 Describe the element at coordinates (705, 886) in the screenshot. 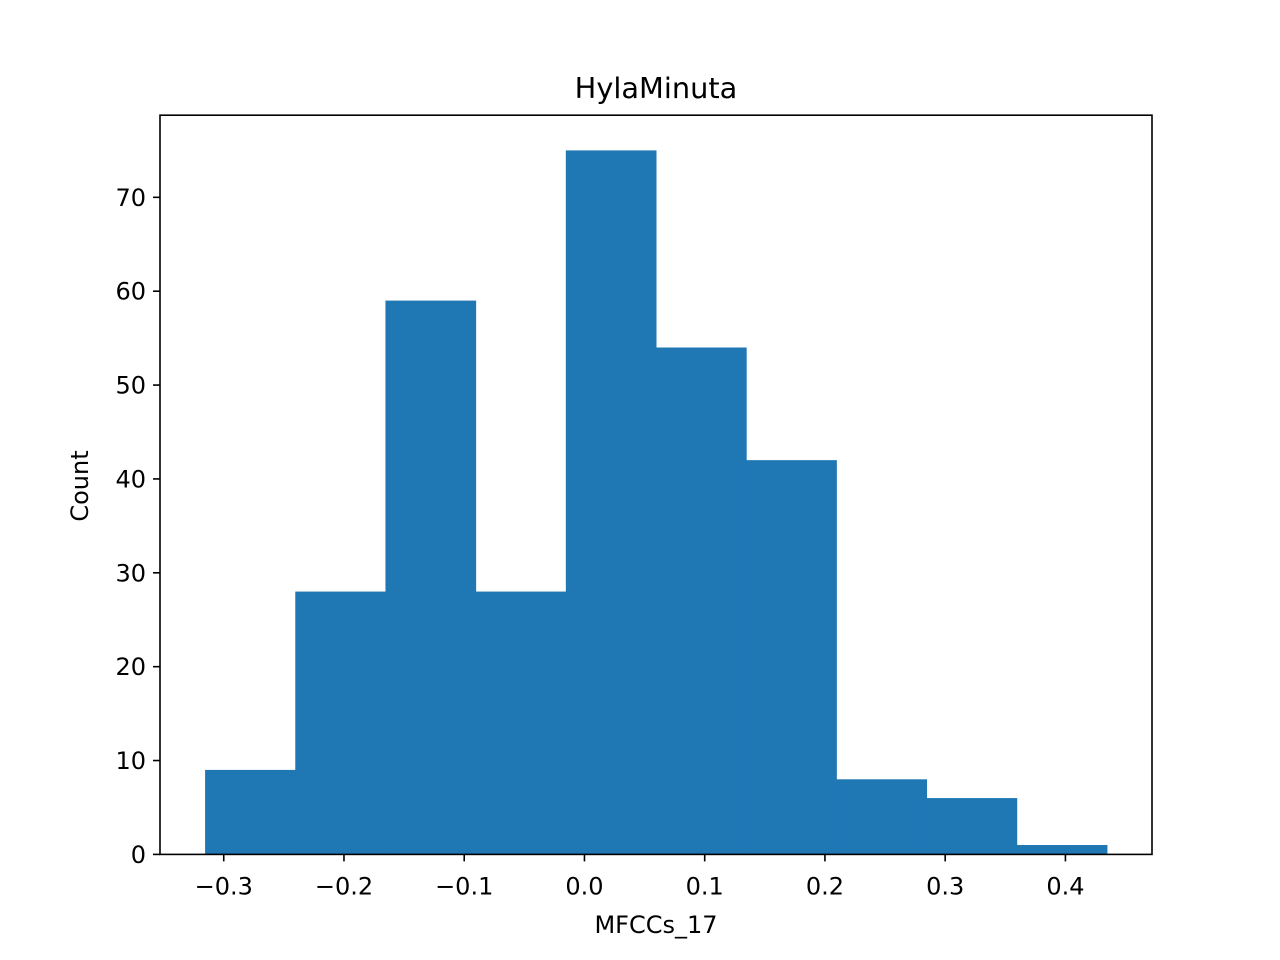

I see `x-tick-label: 0.1` at that location.